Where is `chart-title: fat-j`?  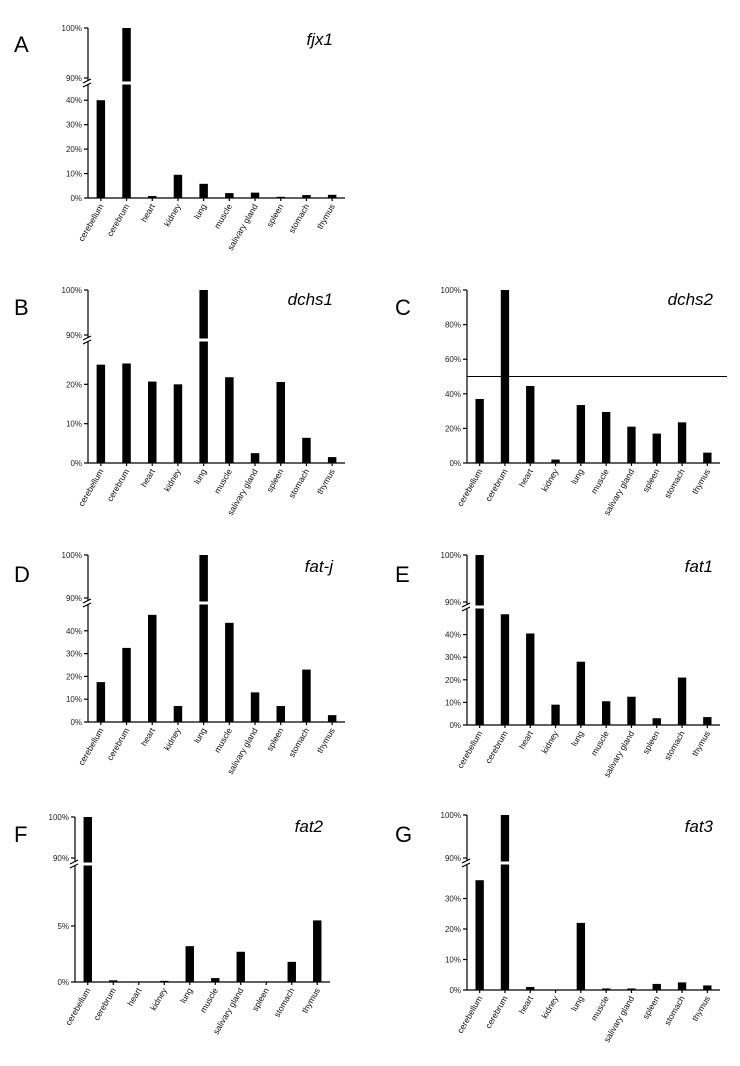
chart-title: fat-j is located at coordinates (320, 566).